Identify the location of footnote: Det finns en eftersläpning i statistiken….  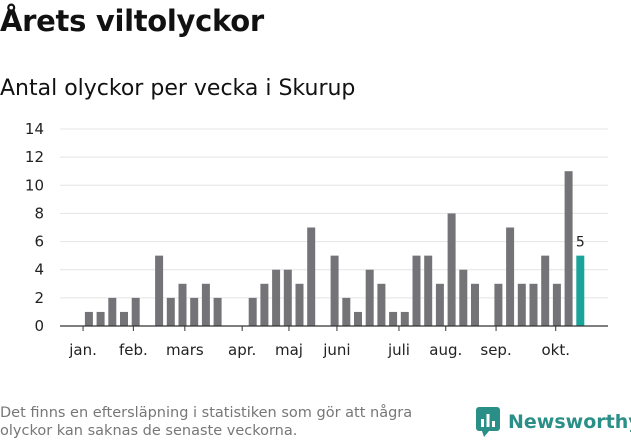
(206, 422).